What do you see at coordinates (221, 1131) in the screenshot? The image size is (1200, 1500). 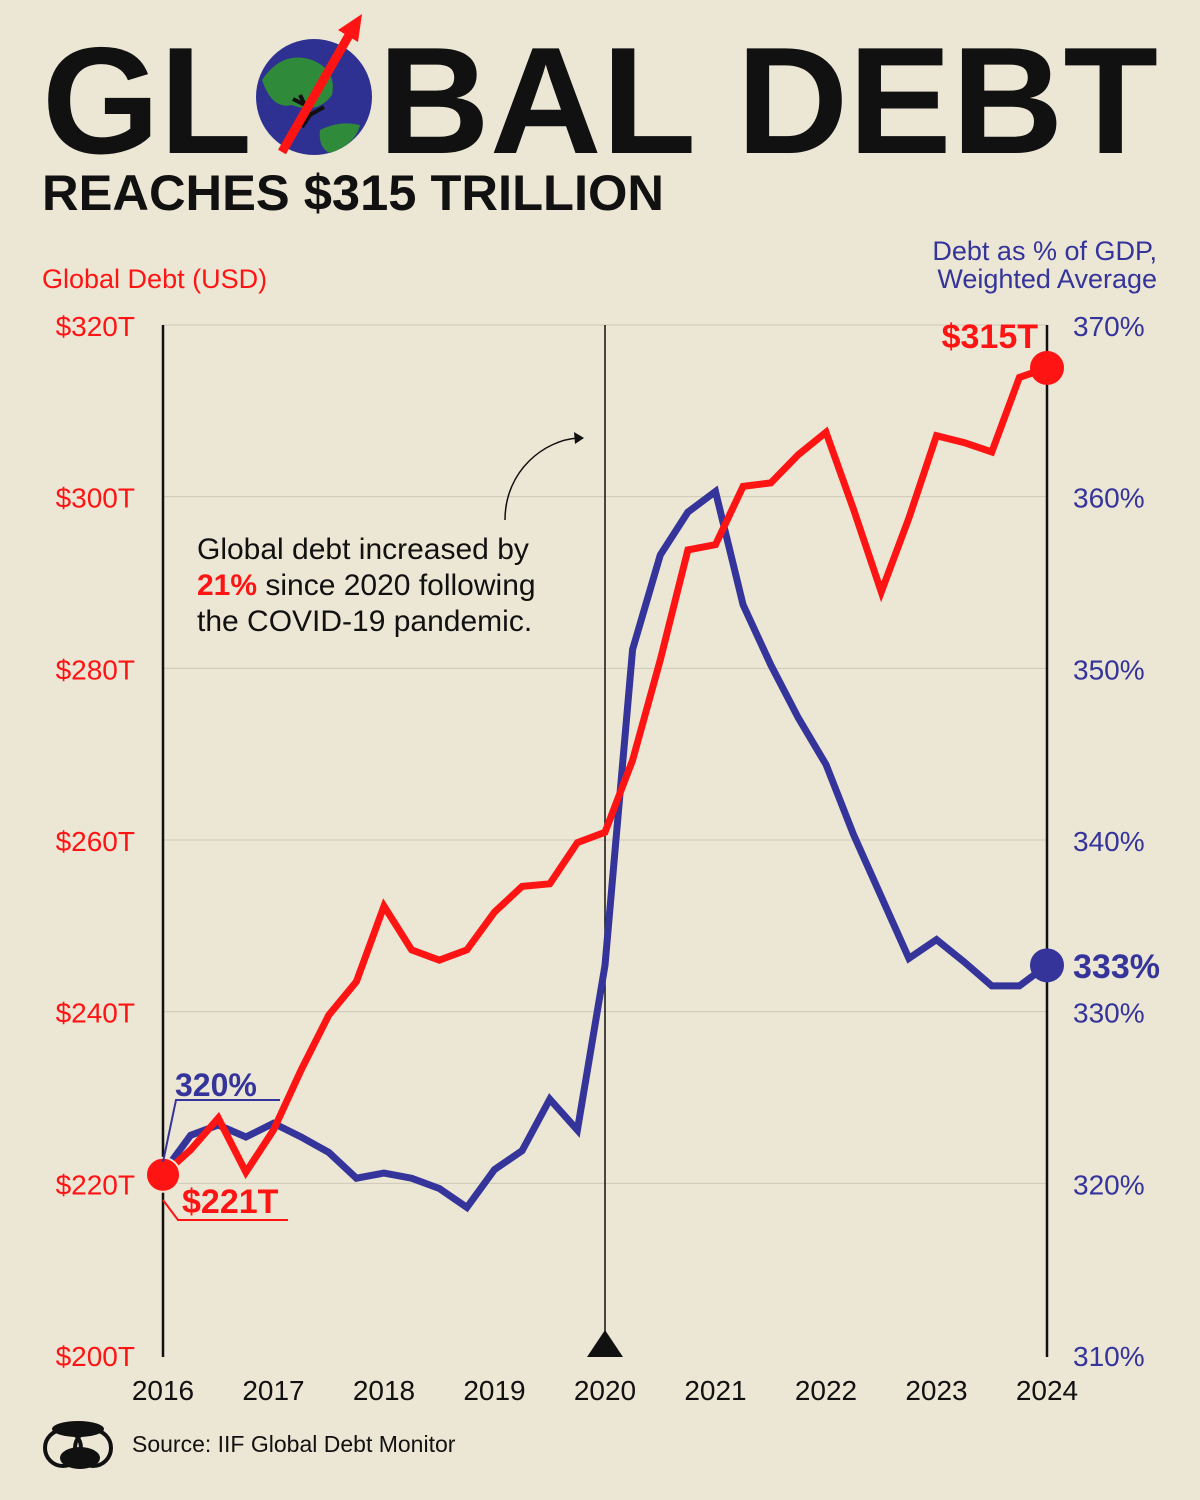 I see `start-gdp-leader` at bounding box center [221, 1131].